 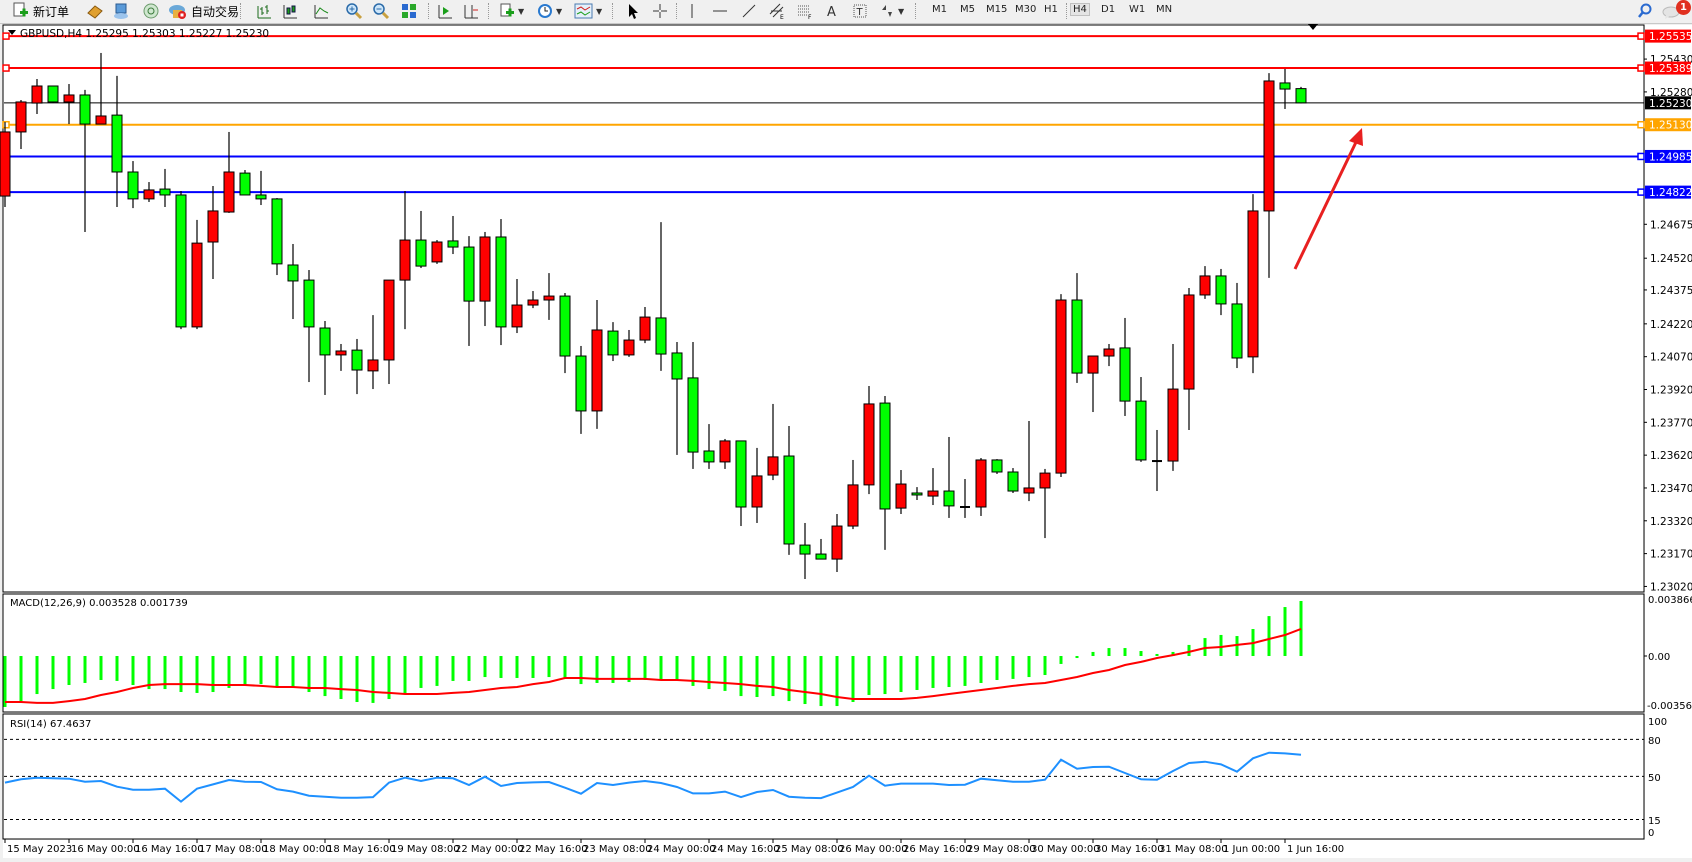 I want to click on candlestick-button, so click(x=290, y=11).